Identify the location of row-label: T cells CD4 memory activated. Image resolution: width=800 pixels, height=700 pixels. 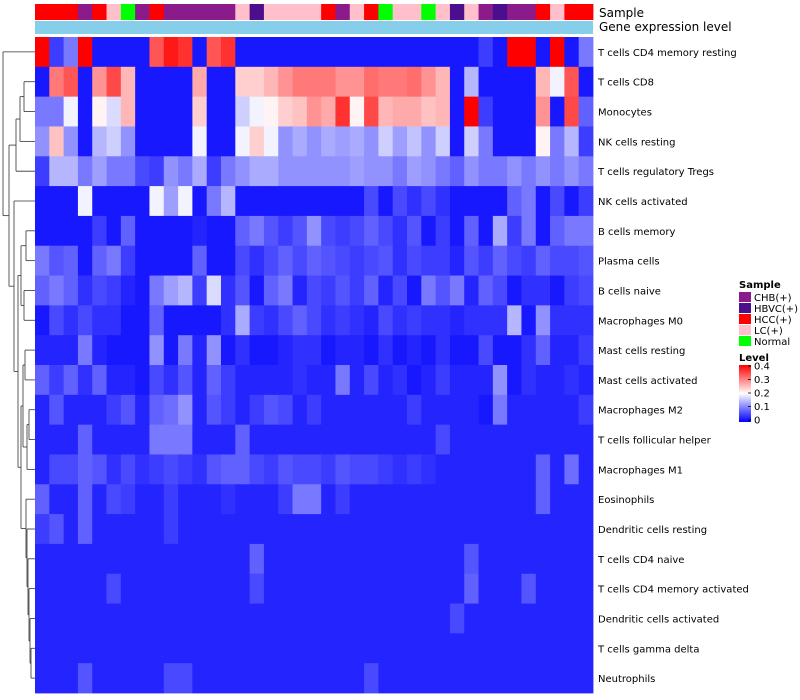
(673, 590).